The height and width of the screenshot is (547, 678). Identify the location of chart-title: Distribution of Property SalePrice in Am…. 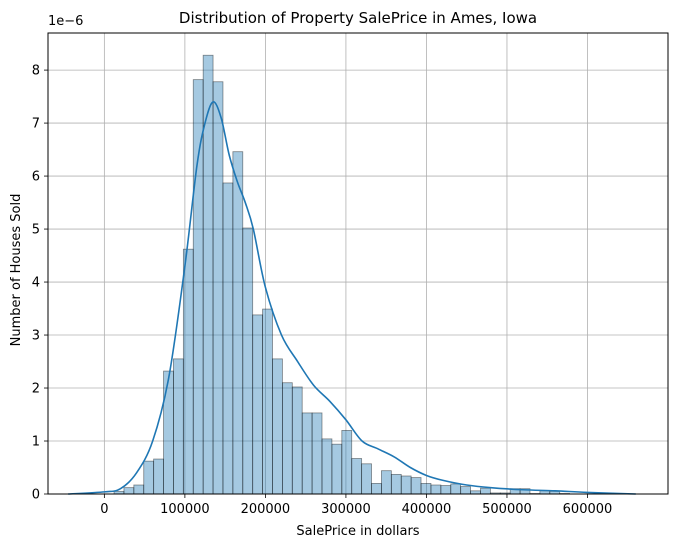
(358, 18).